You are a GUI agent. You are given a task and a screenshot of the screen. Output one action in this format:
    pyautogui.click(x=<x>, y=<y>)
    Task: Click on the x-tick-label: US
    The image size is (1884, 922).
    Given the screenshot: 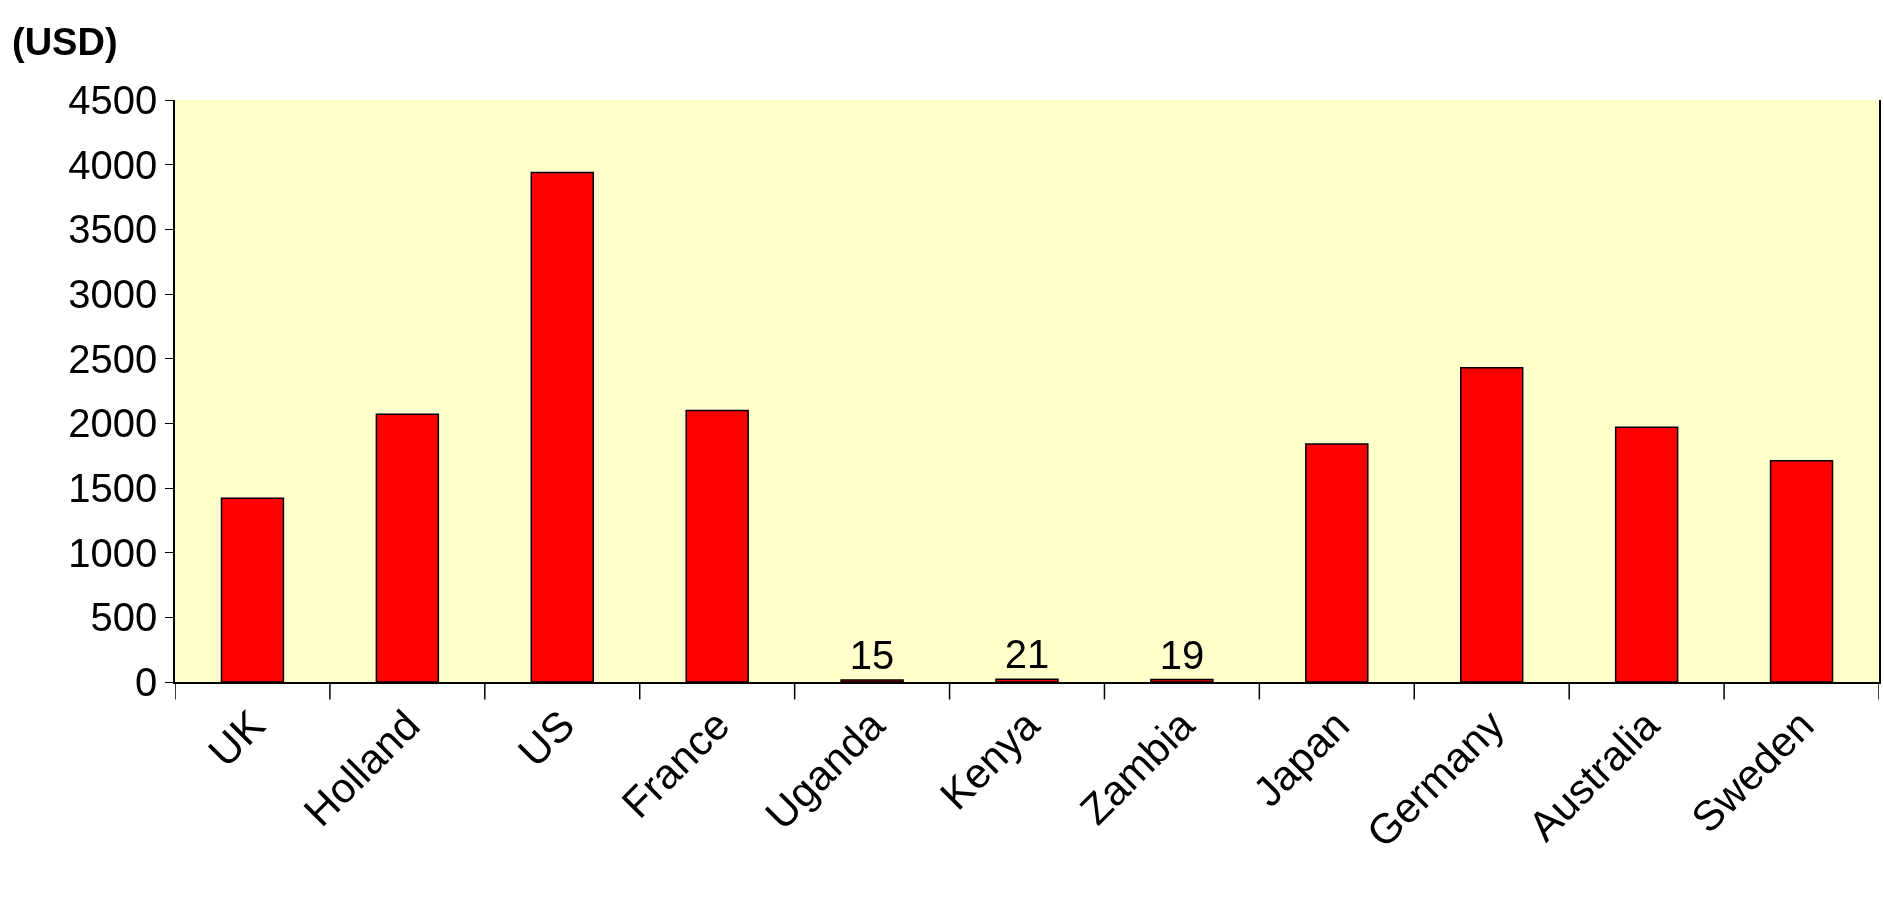 What is the action you would take?
    pyautogui.click(x=546, y=738)
    